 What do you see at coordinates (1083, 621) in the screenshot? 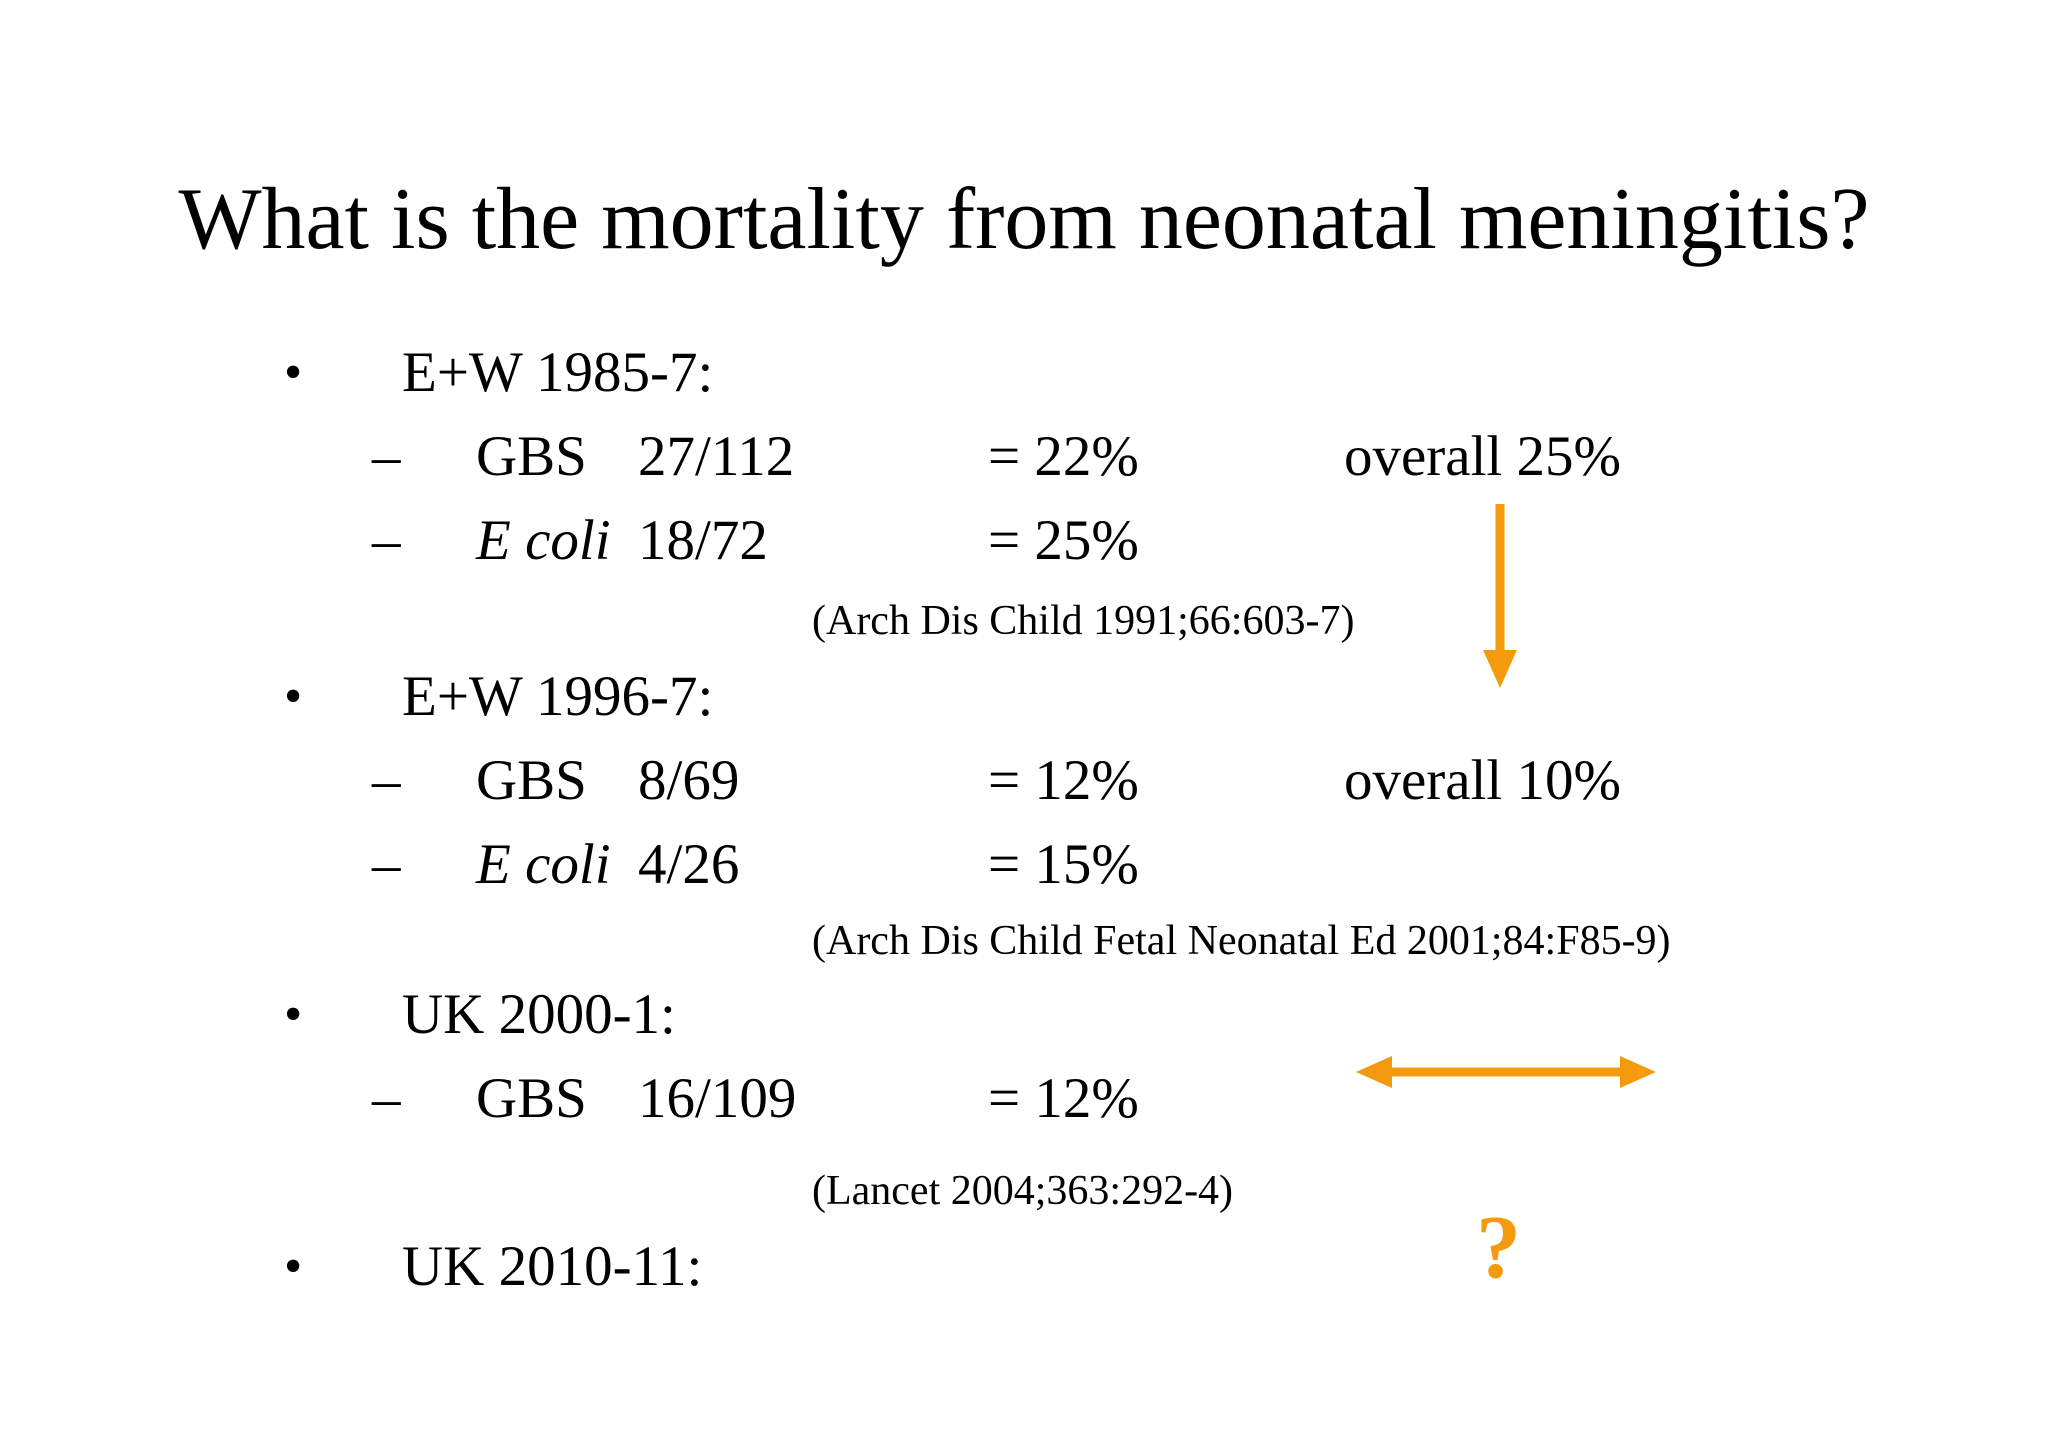
I see `reference-1: (Arch Dis Child 1991;66:603-7)` at bounding box center [1083, 621].